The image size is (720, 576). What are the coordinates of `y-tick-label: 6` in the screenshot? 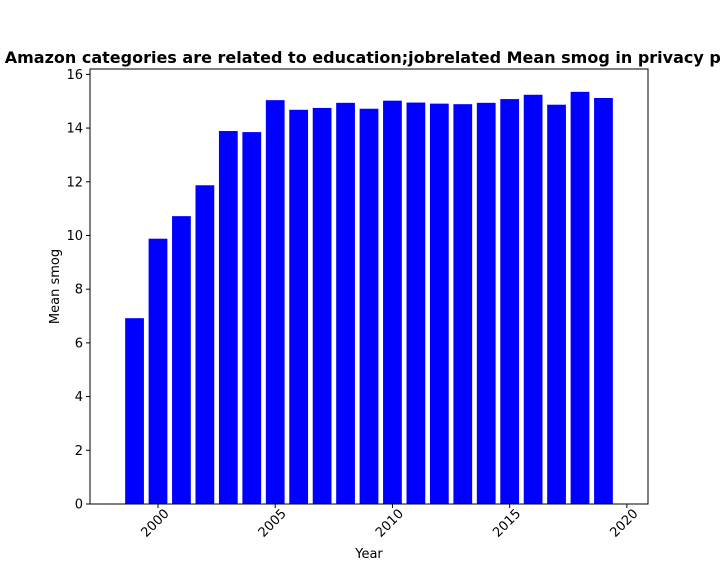 It's located at (79, 343).